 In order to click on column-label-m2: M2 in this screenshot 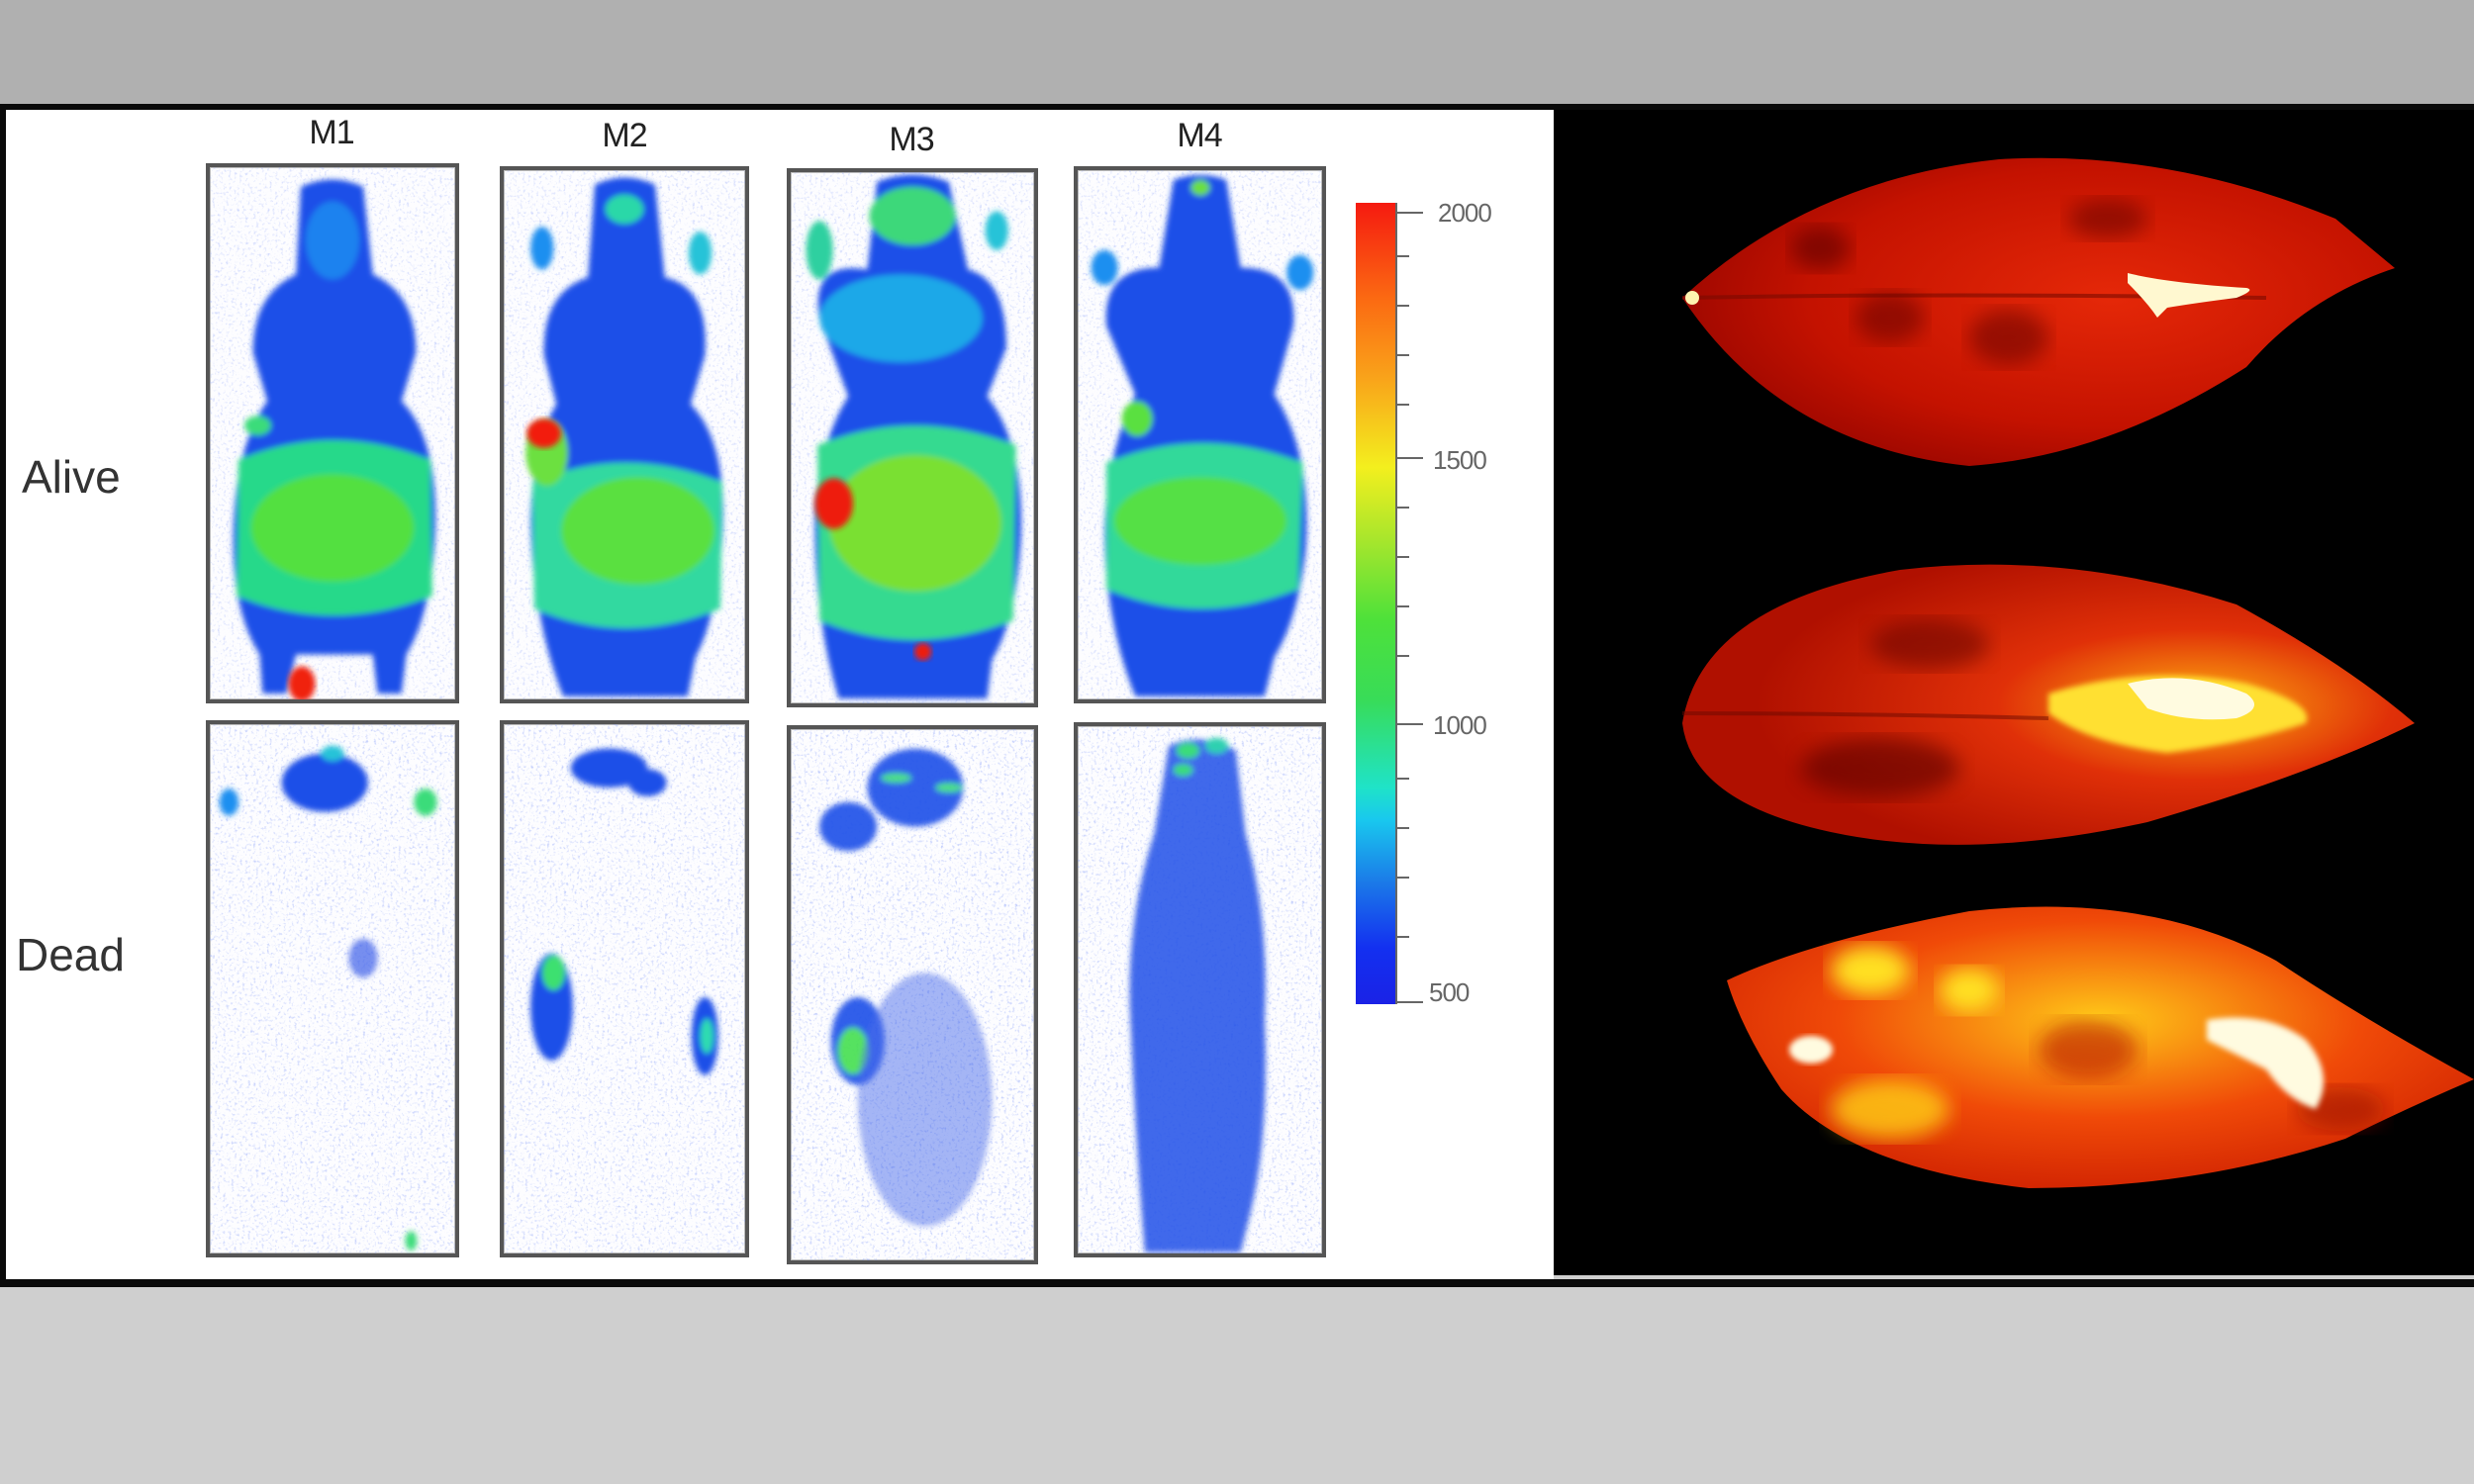, I will do `click(625, 135)`.